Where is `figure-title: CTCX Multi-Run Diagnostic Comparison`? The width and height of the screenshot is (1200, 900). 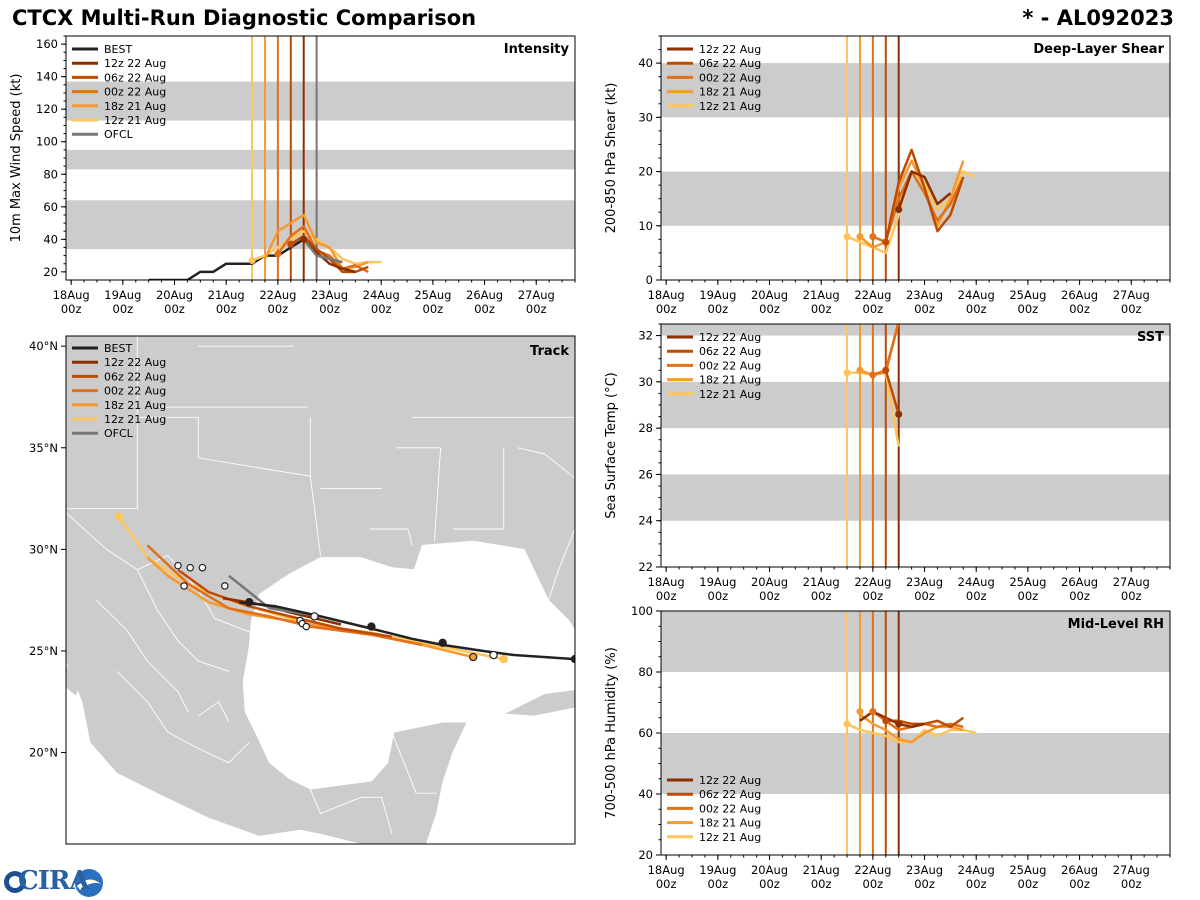
figure-title: CTCX Multi-Run Diagnostic Comparison is located at coordinates (244, 18).